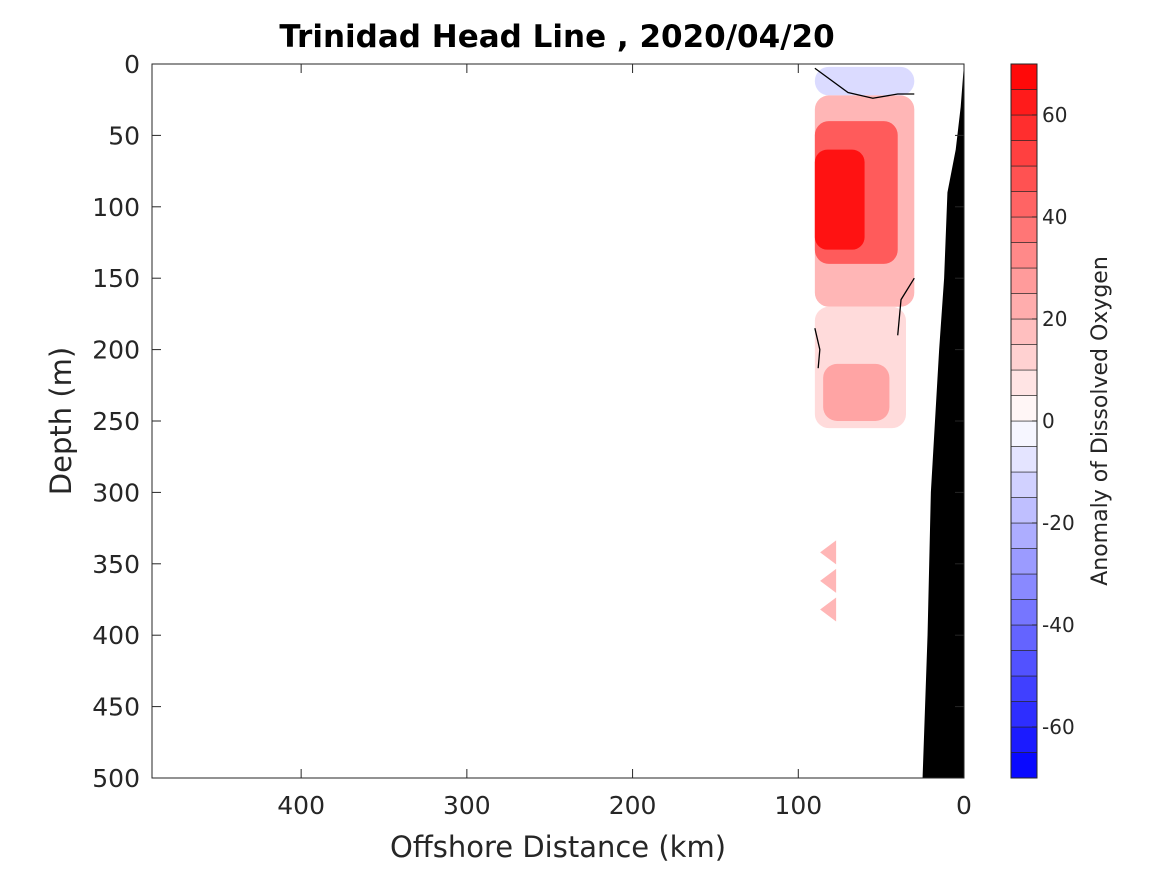 This screenshot has height=875, width=1167. I want to click on y-tick-label: 500, so click(116, 778).